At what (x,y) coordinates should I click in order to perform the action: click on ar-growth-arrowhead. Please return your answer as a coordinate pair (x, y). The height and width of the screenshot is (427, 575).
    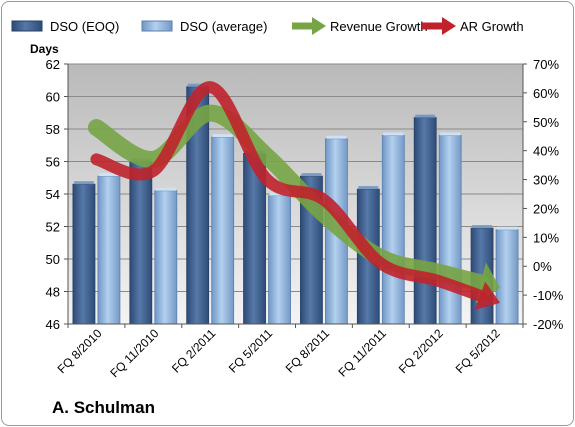
    Looking at the image, I should click on (488, 295).